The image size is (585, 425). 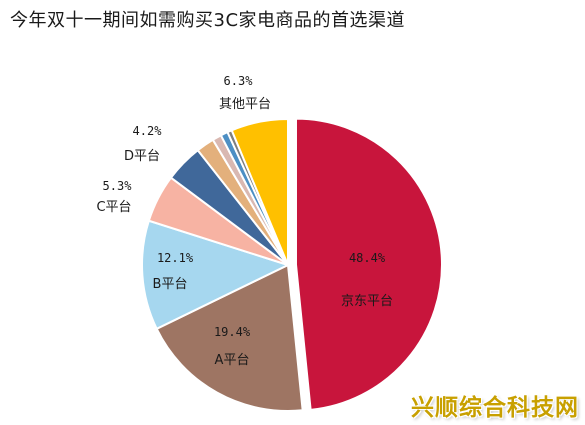 What do you see at coordinates (175, 258) in the screenshot?
I see `slice-value-label: 12.1%` at bounding box center [175, 258].